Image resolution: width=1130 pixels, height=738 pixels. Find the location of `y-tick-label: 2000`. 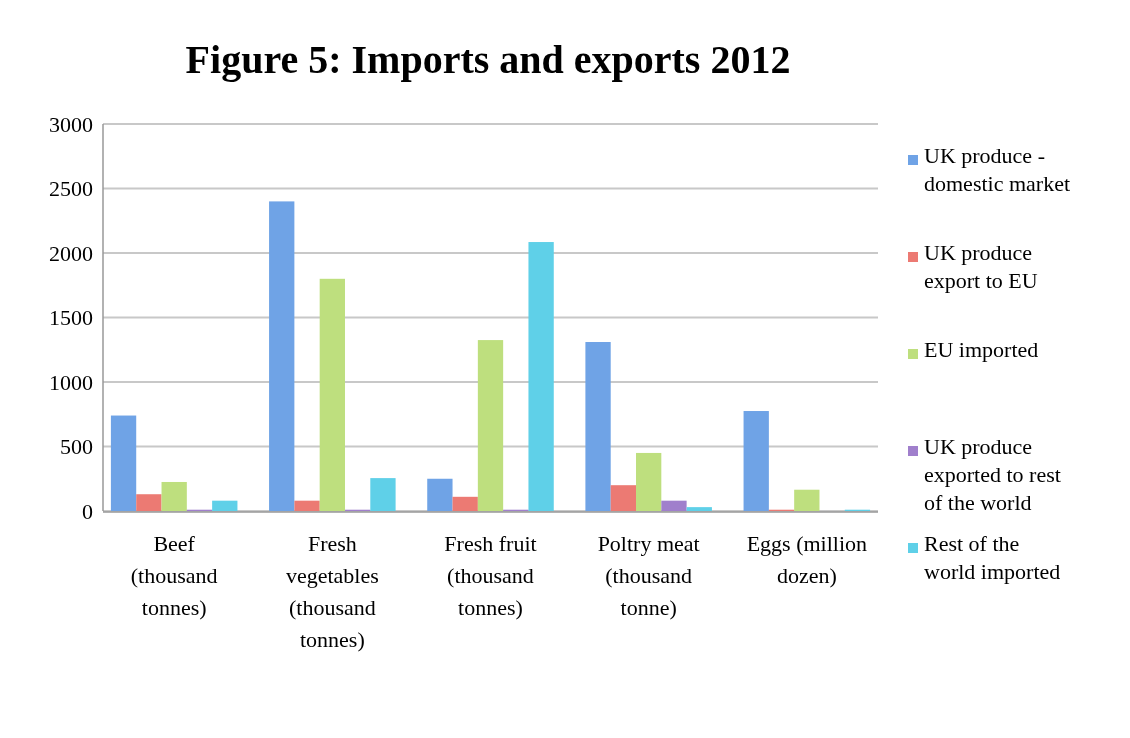

y-tick-label: 2000 is located at coordinates (71, 253).